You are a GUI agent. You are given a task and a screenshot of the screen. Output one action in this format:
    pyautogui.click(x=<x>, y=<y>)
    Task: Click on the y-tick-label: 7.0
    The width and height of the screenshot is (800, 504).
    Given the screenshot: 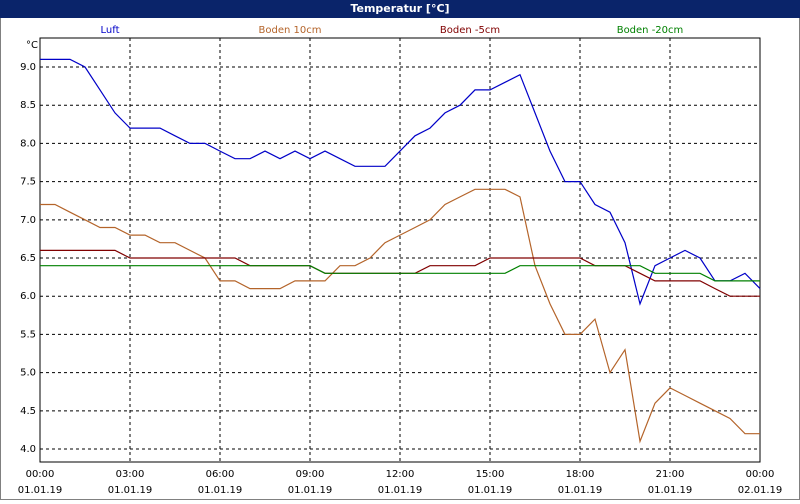 What is the action you would take?
    pyautogui.click(x=28, y=220)
    